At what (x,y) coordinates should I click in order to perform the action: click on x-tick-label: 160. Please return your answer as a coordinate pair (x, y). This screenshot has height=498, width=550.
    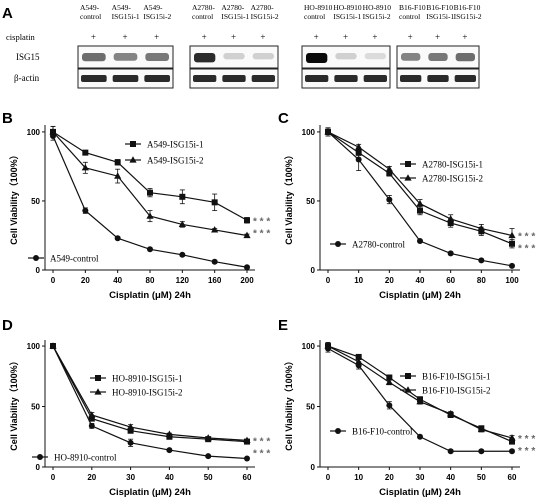
    Looking at the image, I should click on (215, 280).